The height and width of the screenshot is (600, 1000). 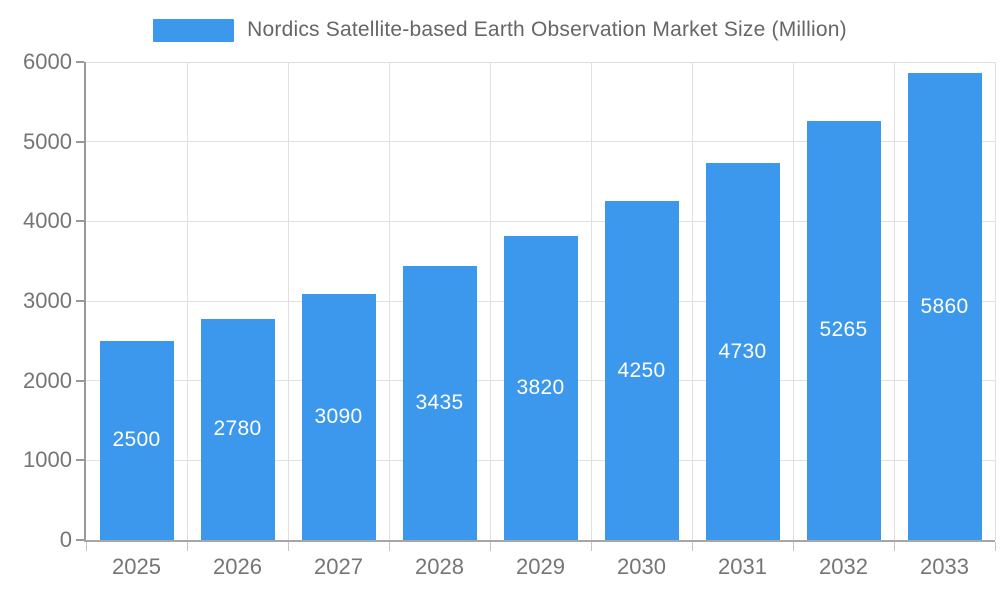 What do you see at coordinates (944, 566) in the screenshot?
I see `x-axis-tick-label: 2033` at bounding box center [944, 566].